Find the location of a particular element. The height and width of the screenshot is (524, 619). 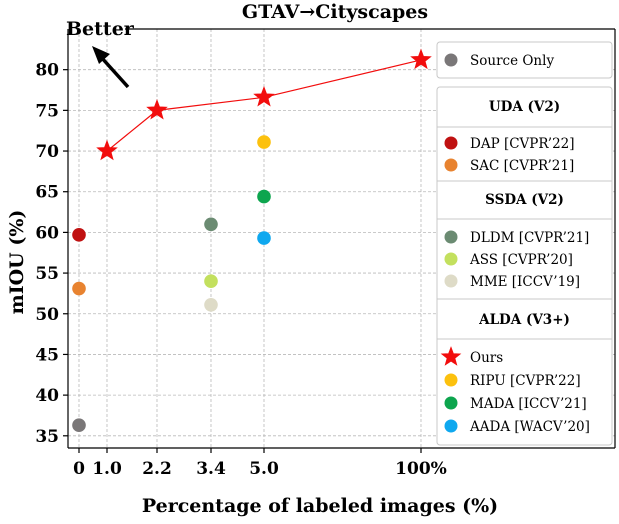

y-tick-label: 55 is located at coordinates (47, 274).